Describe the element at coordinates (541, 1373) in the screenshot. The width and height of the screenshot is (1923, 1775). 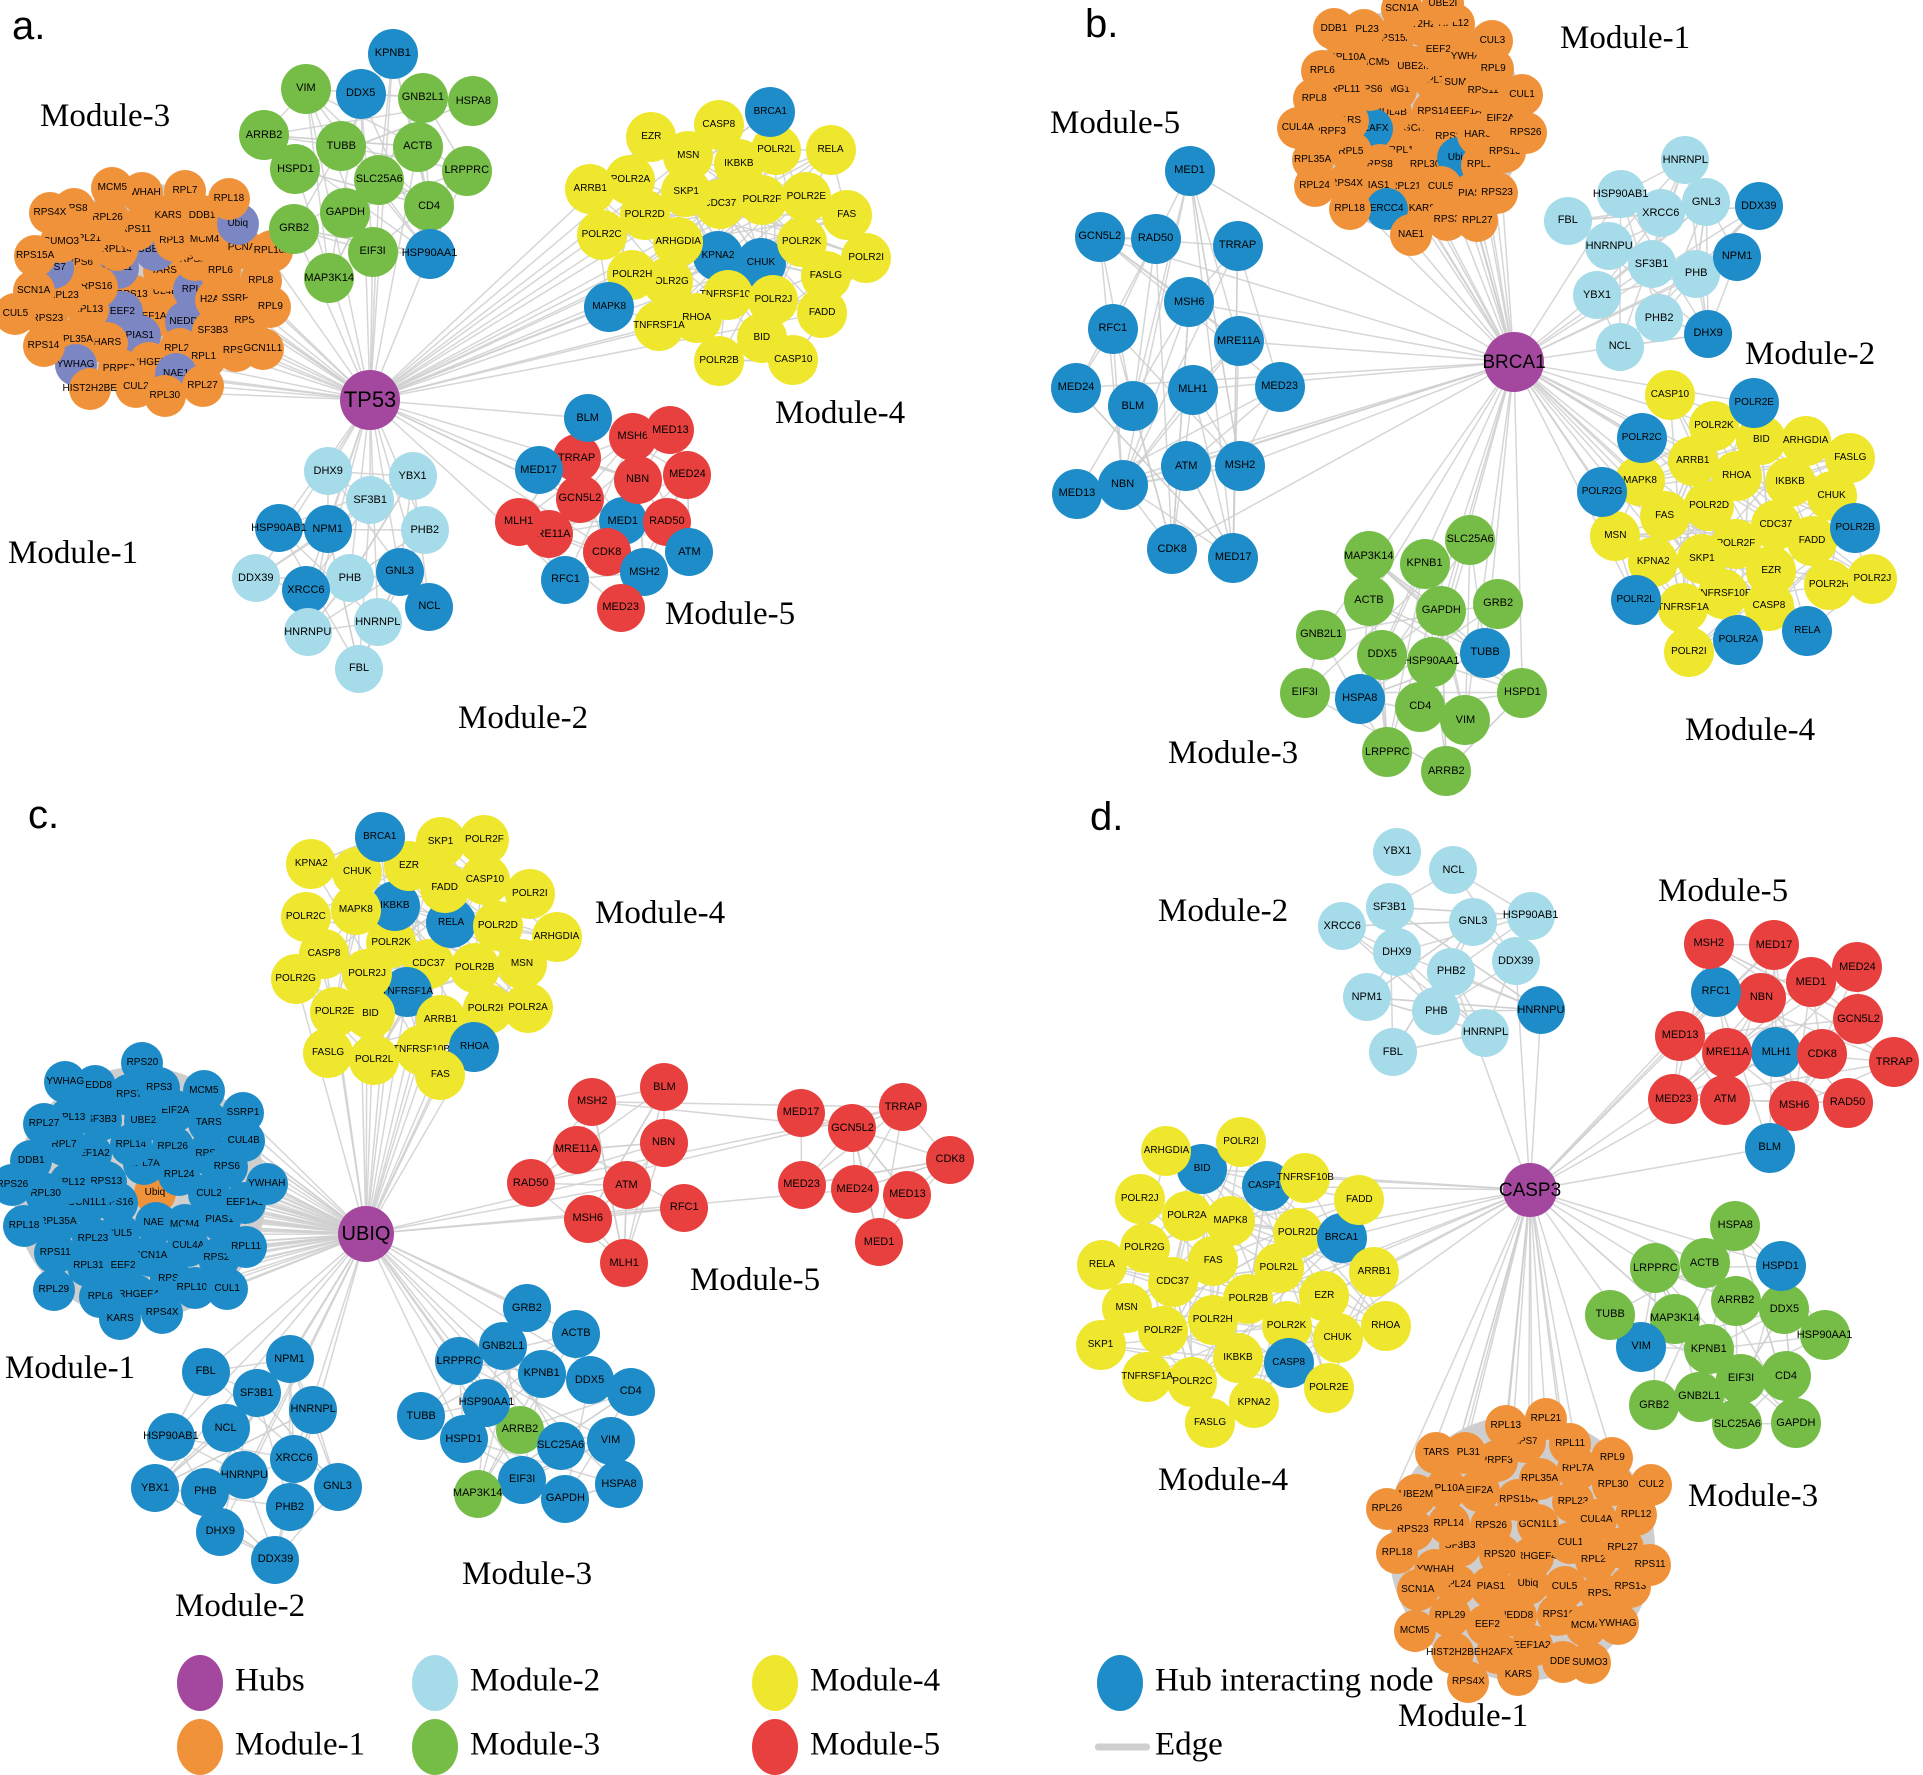
I see `network-node: KPNB1` at that location.